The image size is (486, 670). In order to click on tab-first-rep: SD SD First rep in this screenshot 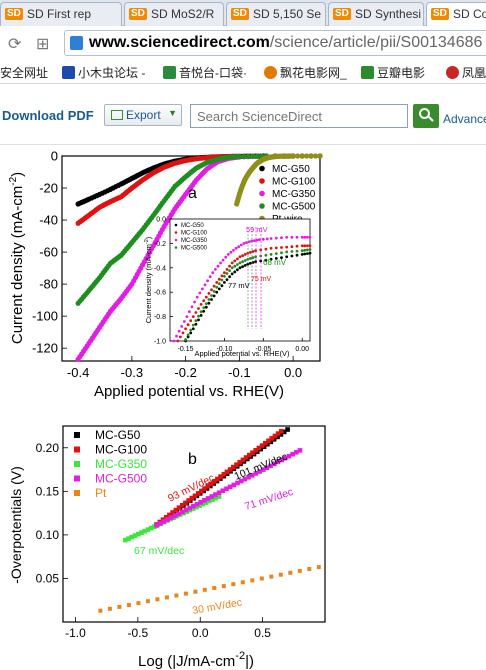, I will do `click(61, 14)`.